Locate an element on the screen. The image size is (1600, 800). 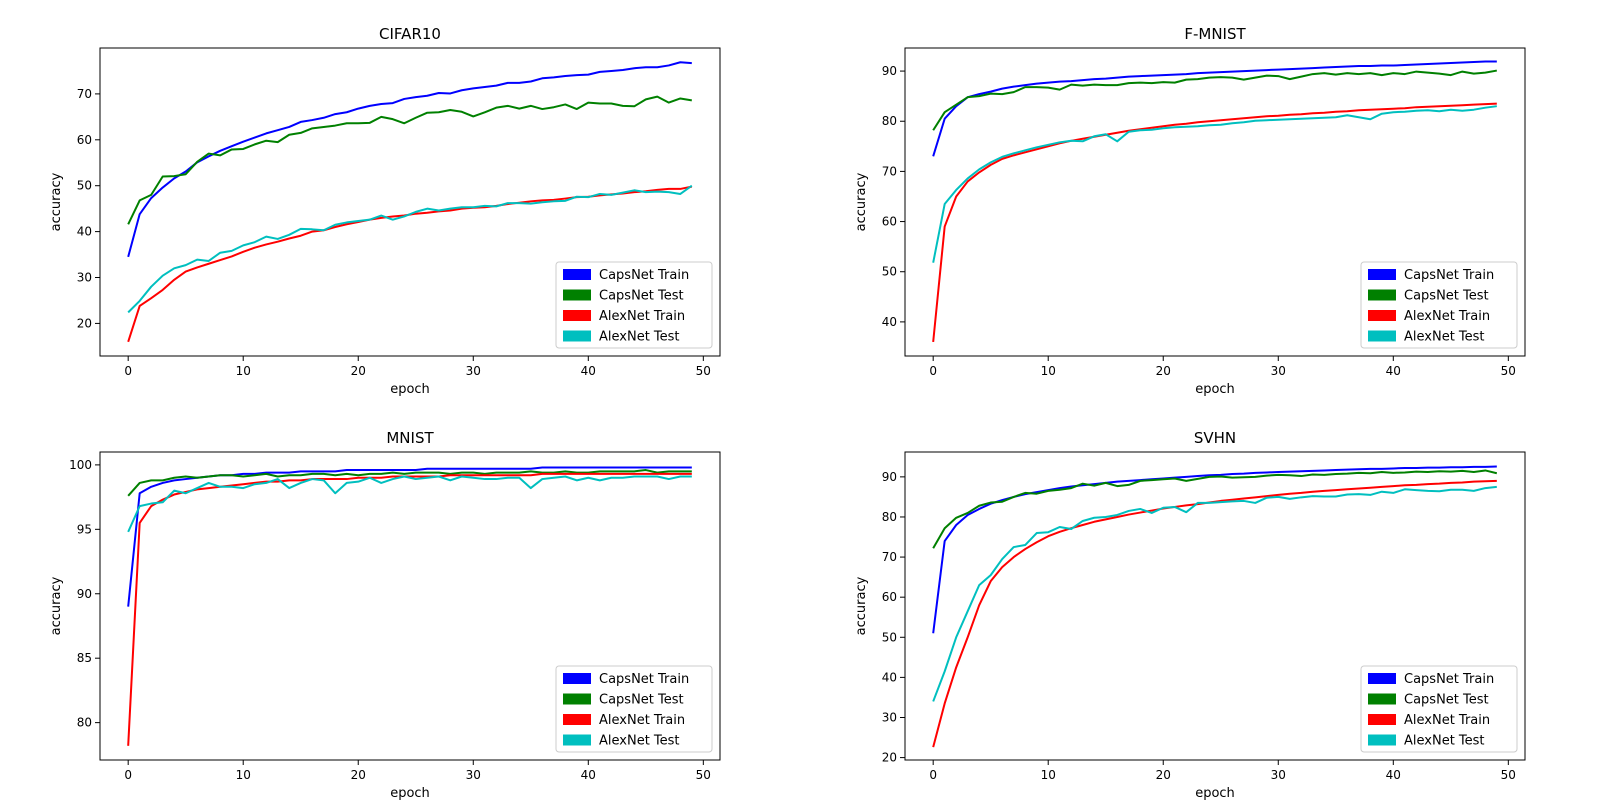
y-tick-label: 100 is located at coordinates (80, 465).